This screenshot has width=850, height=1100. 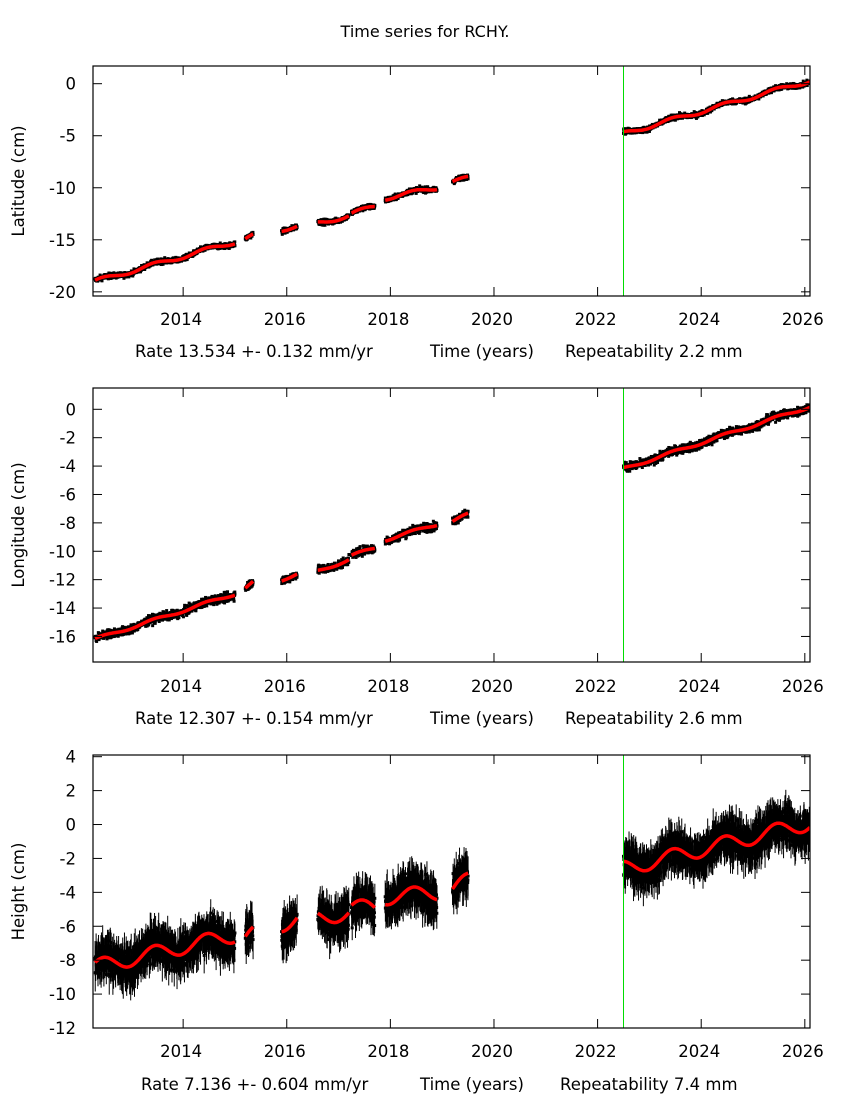 I want to click on x-tick-label: 2016, so click(x=285, y=319).